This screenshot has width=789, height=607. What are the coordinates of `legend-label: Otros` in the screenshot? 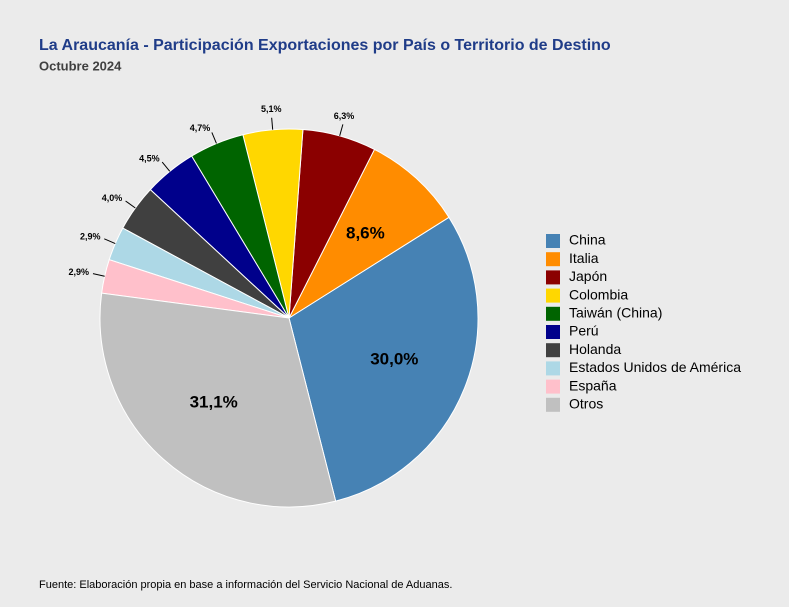 It's located at (586, 404).